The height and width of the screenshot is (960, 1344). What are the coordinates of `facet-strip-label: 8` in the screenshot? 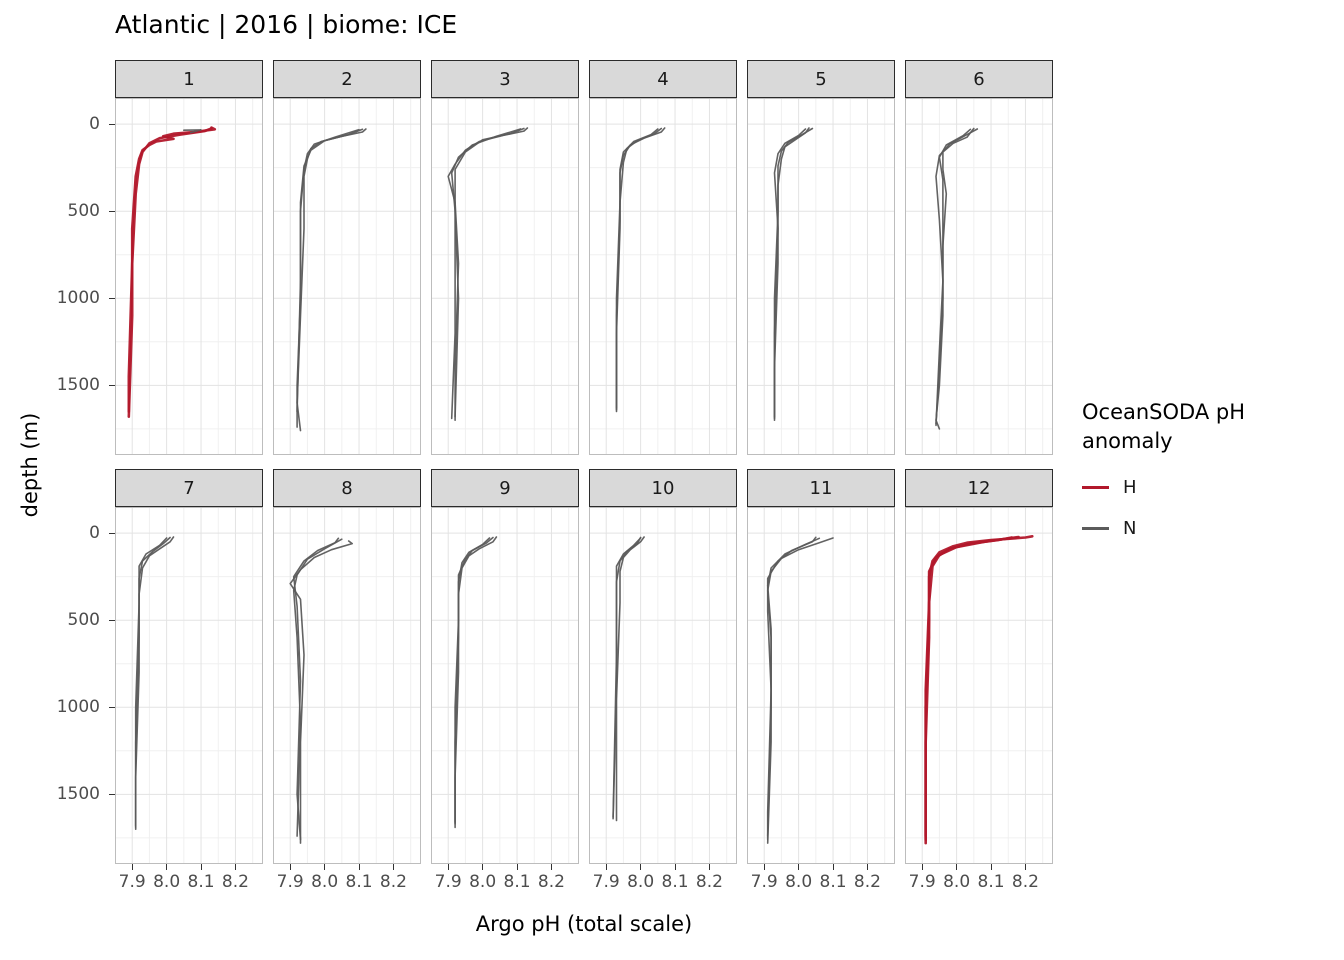 It's located at (347, 488).